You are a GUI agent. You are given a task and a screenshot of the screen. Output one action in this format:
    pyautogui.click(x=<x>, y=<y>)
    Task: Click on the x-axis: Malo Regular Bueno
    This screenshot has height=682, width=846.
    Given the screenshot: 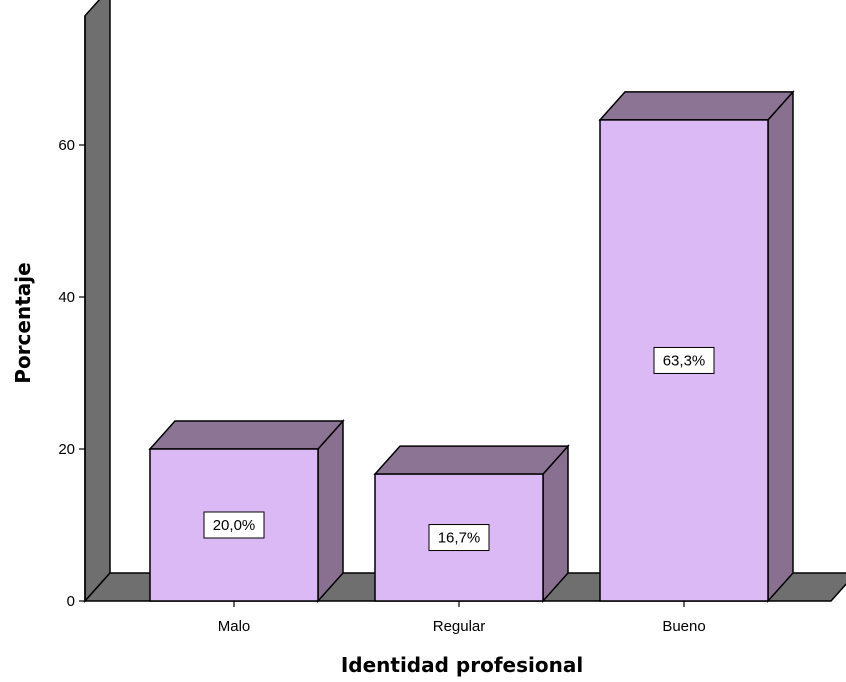 What is the action you would take?
    pyautogui.click(x=462, y=618)
    